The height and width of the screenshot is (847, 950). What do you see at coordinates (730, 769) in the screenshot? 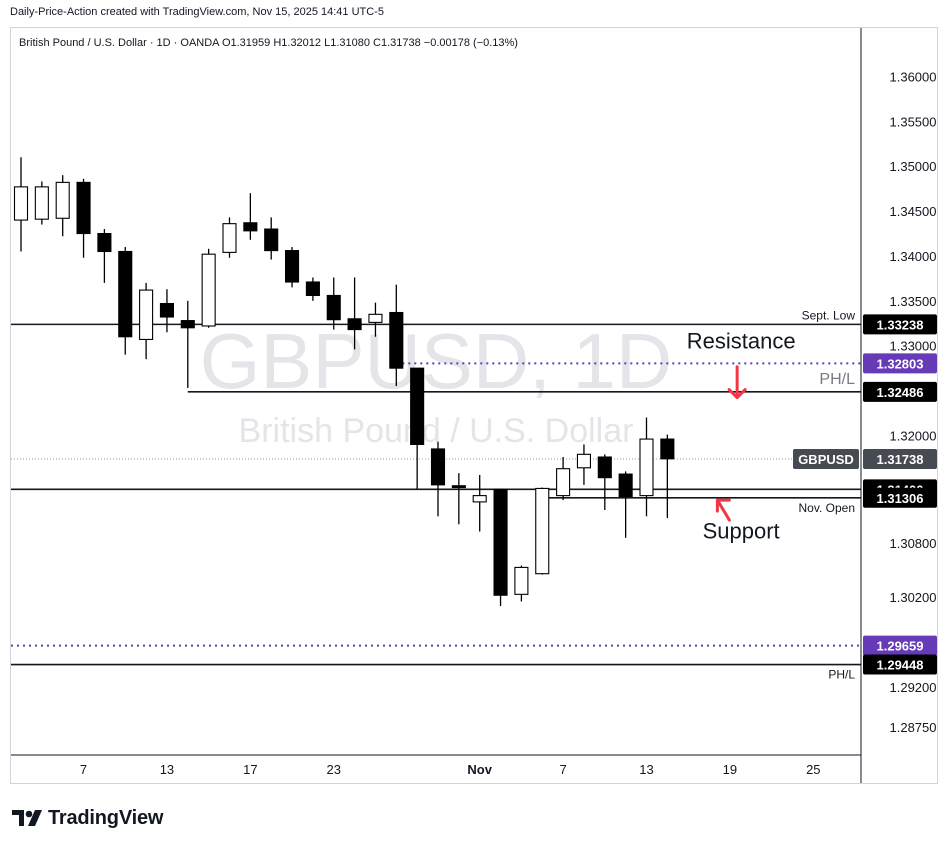
I see `x-tick-label: 19` at bounding box center [730, 769].